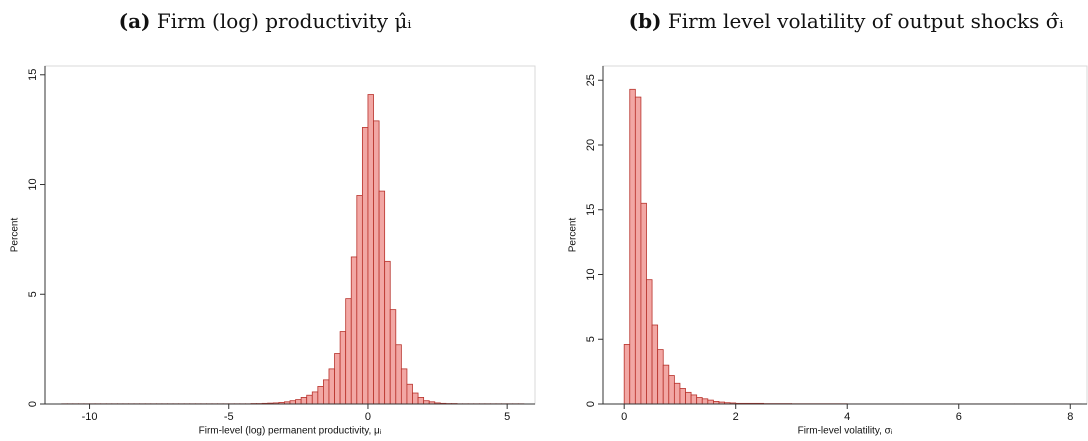  What do you see at coordinates (736, 417) in the screenshot?
I see `x-tick-label: 2` at bounding box center [736, 417].